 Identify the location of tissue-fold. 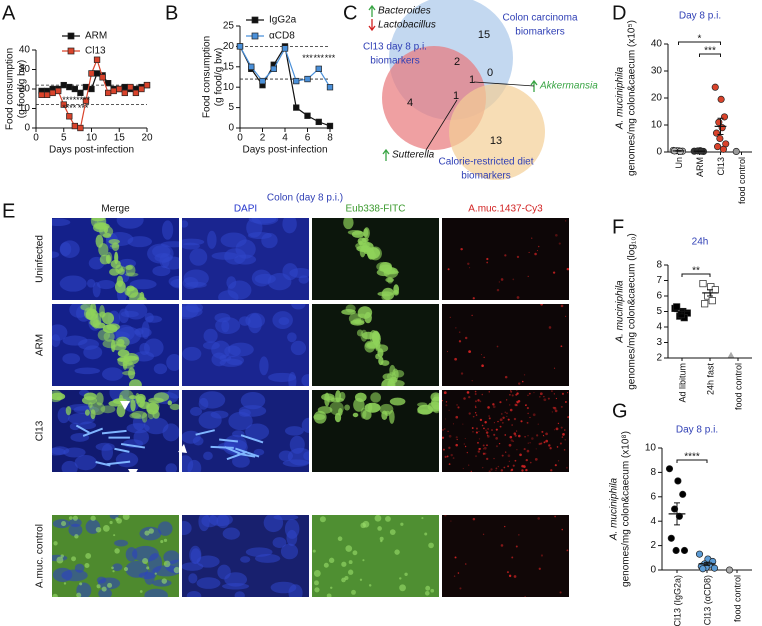
(114, 432).